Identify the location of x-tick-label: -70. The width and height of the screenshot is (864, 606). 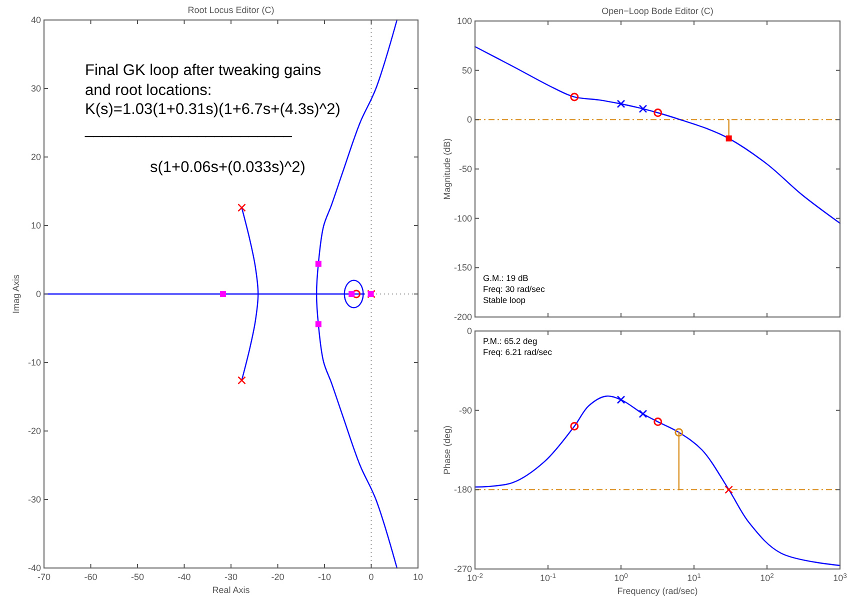
(44, 577).